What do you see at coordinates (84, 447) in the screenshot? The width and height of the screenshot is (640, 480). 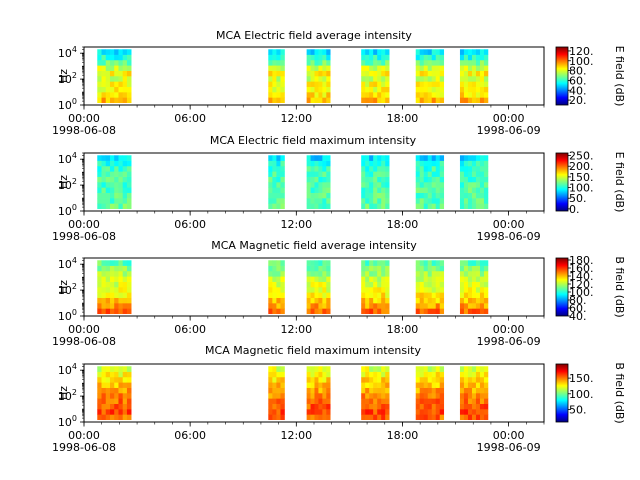 I see `x-tick-date: 1998-06-08` at bounding box center [84, 447].